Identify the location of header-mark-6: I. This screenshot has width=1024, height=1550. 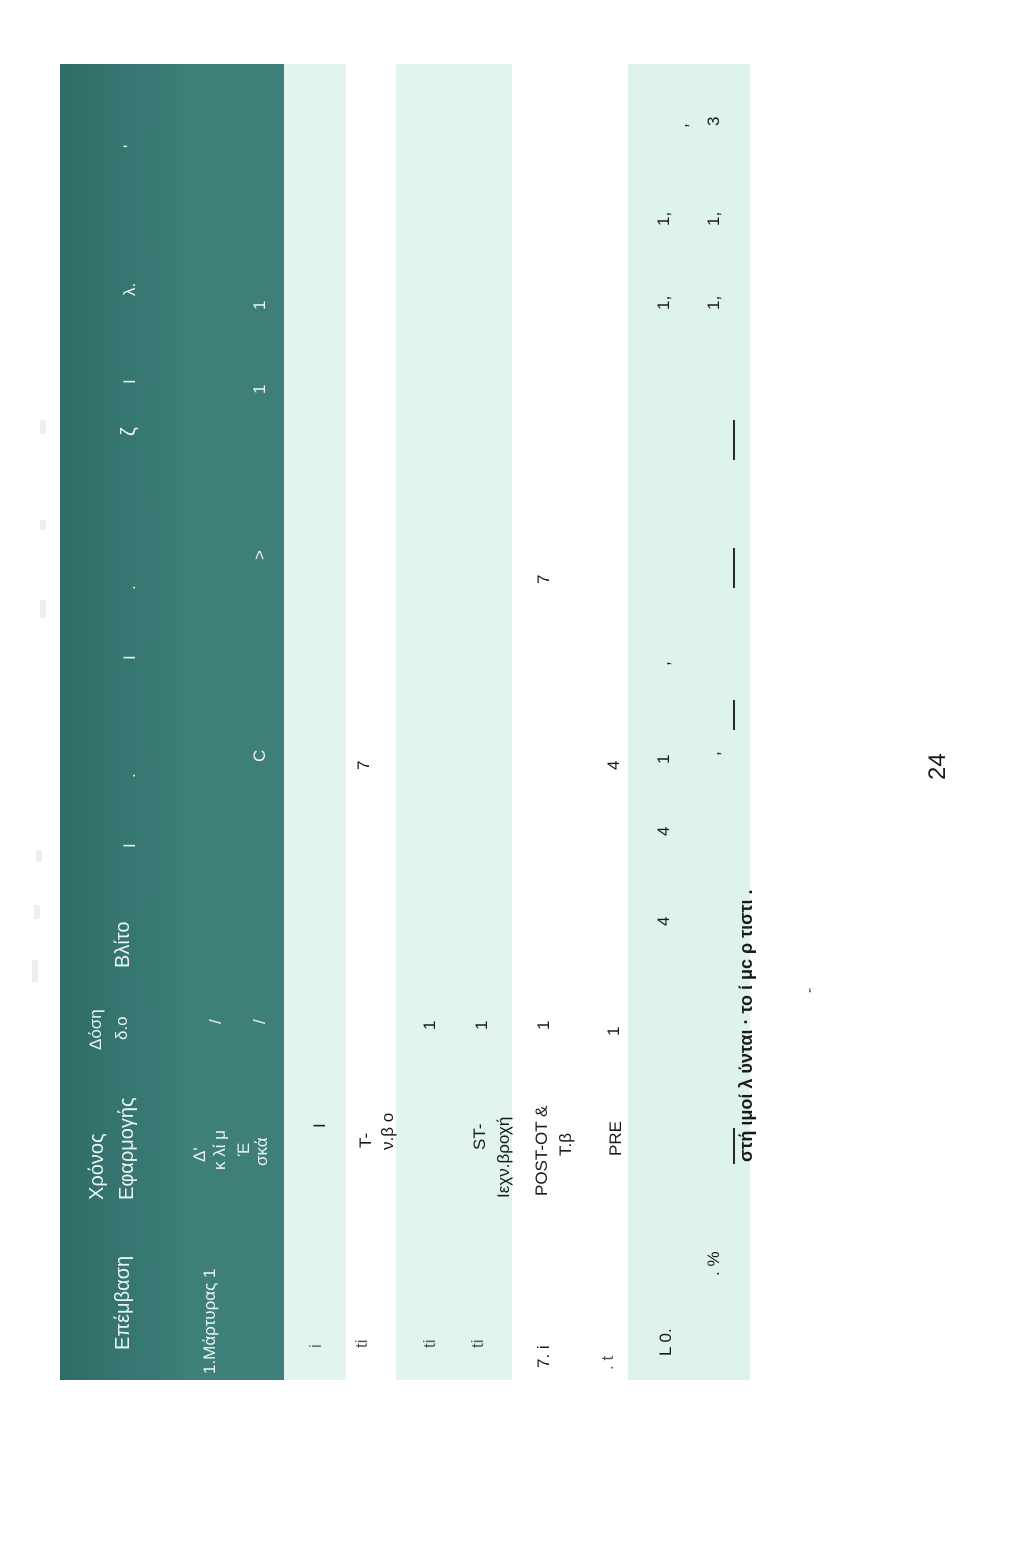
(129, 381).